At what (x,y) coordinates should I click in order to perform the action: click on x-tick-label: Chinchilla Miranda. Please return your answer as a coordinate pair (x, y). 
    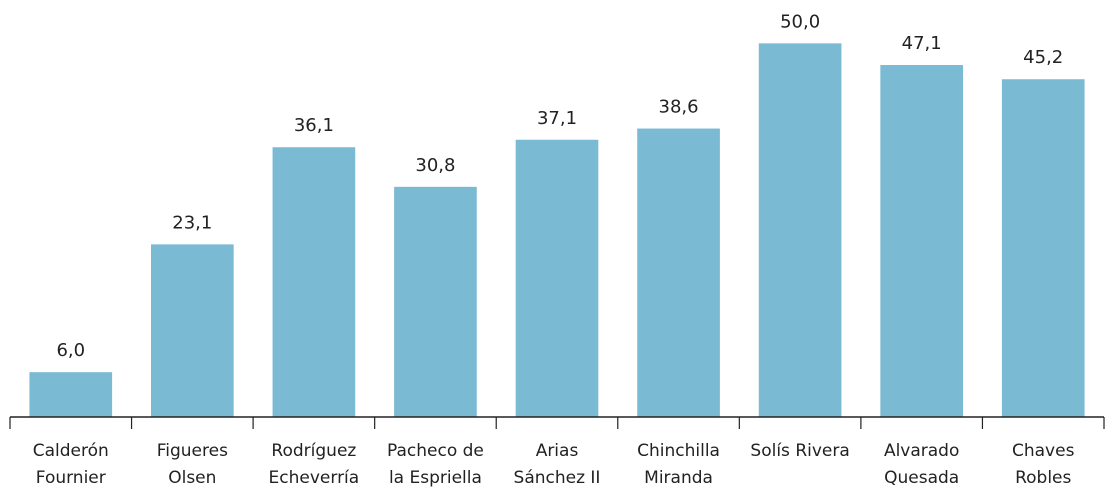
    Looking at the image, I should click on (678, 464).